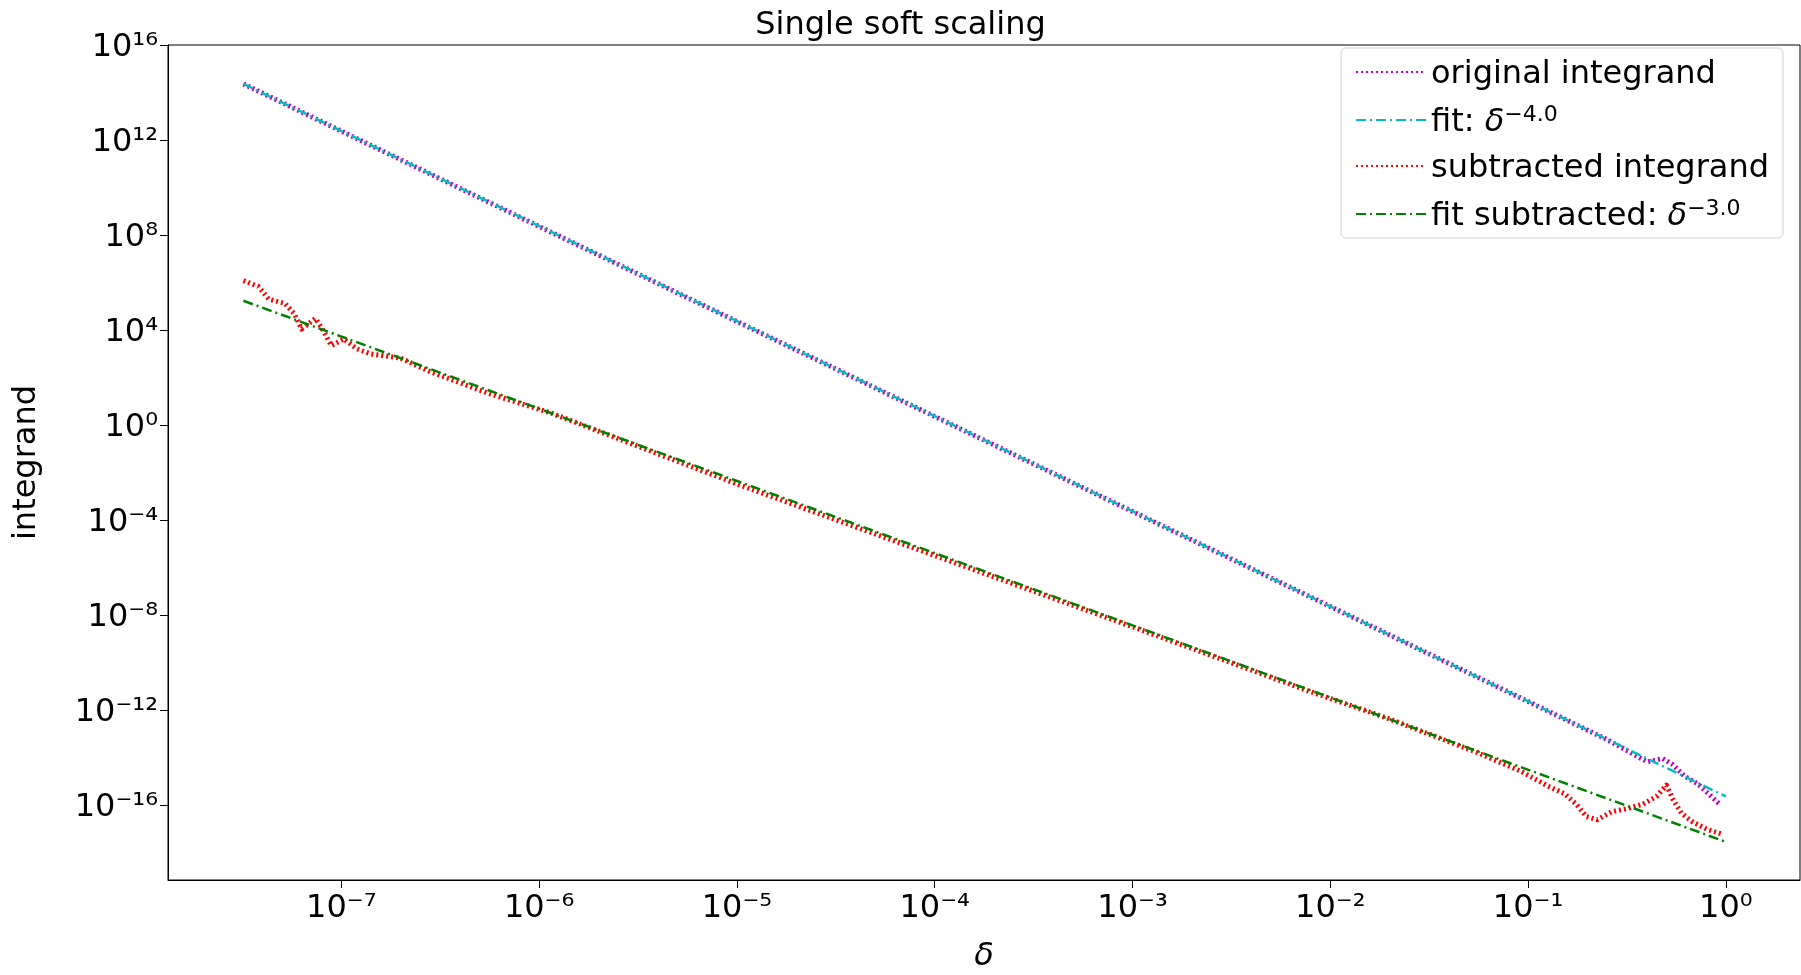 This screenshot has height=975, width=1801. I want to click on y-tick-label: 10⁰, so click(131, 425).